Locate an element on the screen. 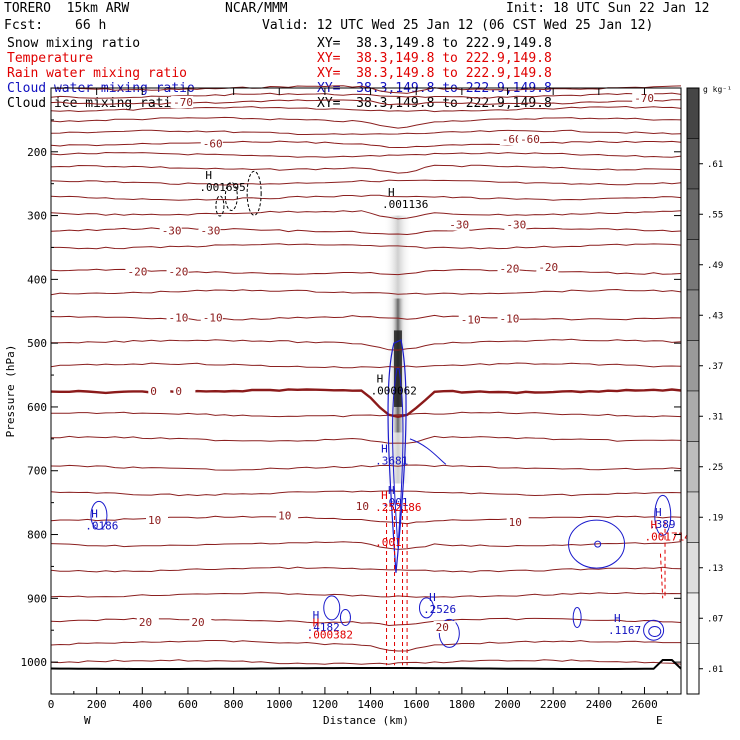  y-tick-label: 200 is located at coordinates (37, 152).